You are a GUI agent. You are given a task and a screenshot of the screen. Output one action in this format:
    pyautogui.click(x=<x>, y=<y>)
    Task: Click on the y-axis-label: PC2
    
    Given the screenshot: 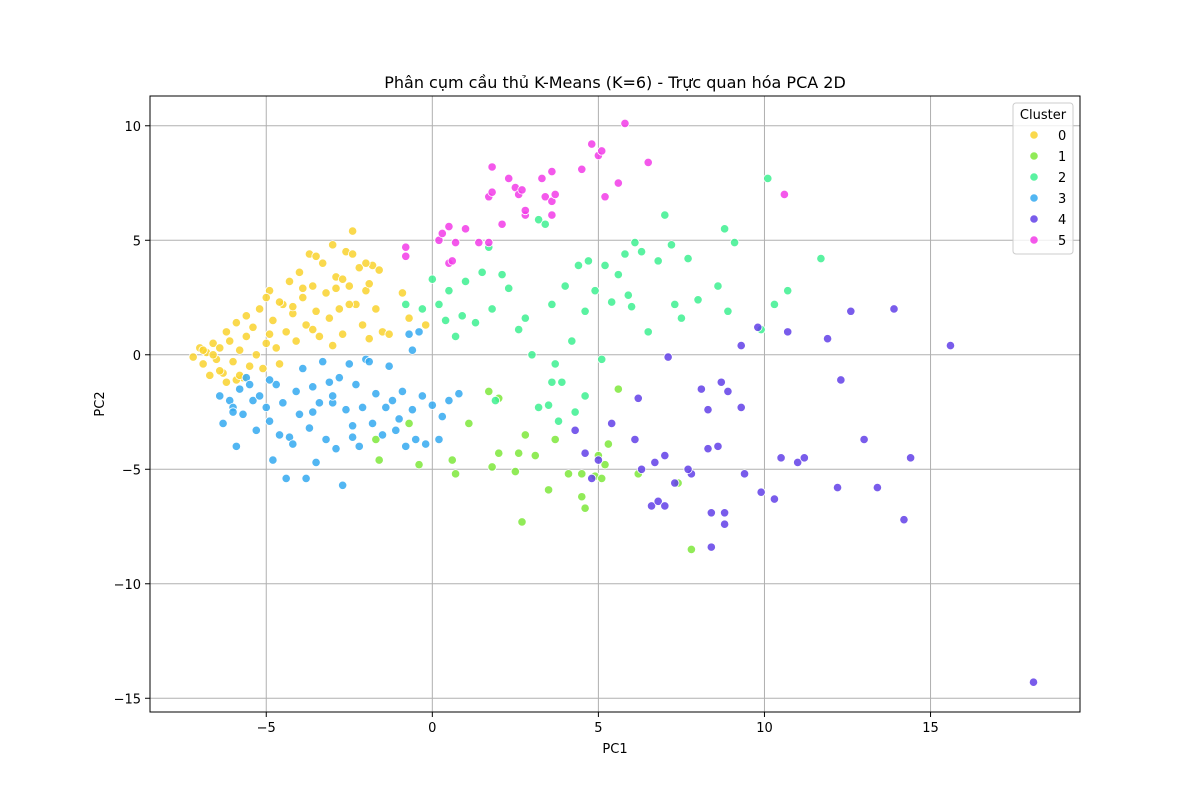 What is the action you would take?
    pyautogui.click(x=100, y=403)
    